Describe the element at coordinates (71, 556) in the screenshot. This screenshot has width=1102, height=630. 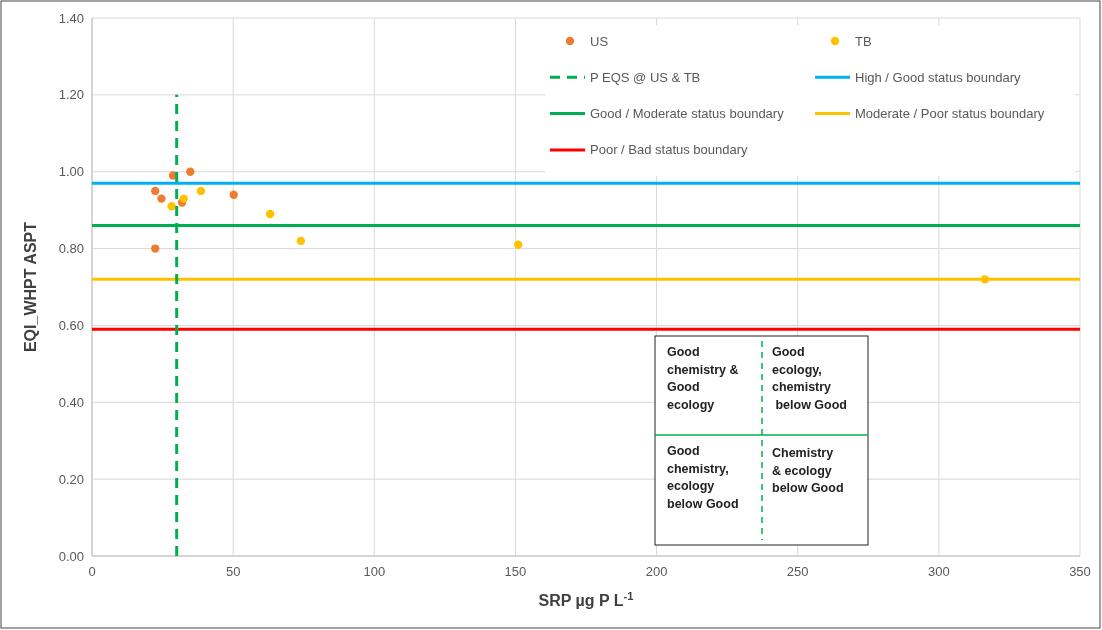
I see `y-tick-label: 0.00` at that location.